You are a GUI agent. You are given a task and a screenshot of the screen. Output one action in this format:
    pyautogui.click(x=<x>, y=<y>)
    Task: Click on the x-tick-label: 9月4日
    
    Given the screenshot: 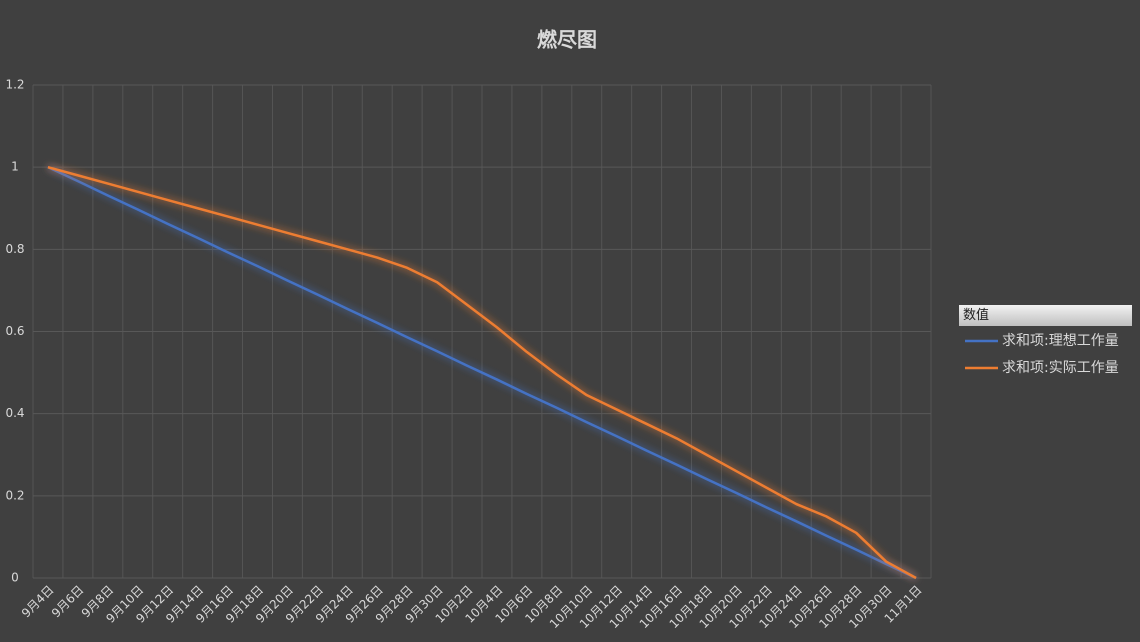 What is the action you would take?
    pyautogui.click(x=38, y=602)
    